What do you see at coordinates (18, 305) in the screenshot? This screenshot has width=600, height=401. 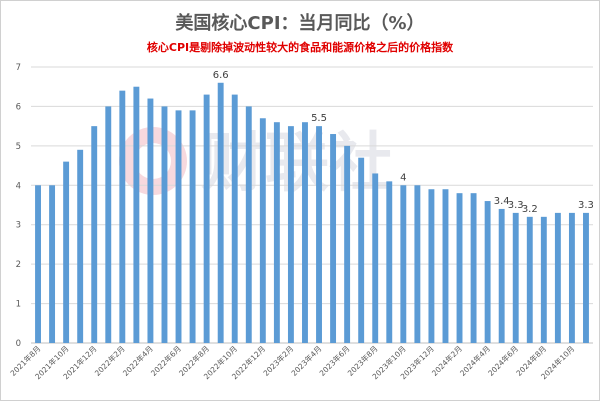 I see `y-tick-label: 1` at bounding box center [18, 305].